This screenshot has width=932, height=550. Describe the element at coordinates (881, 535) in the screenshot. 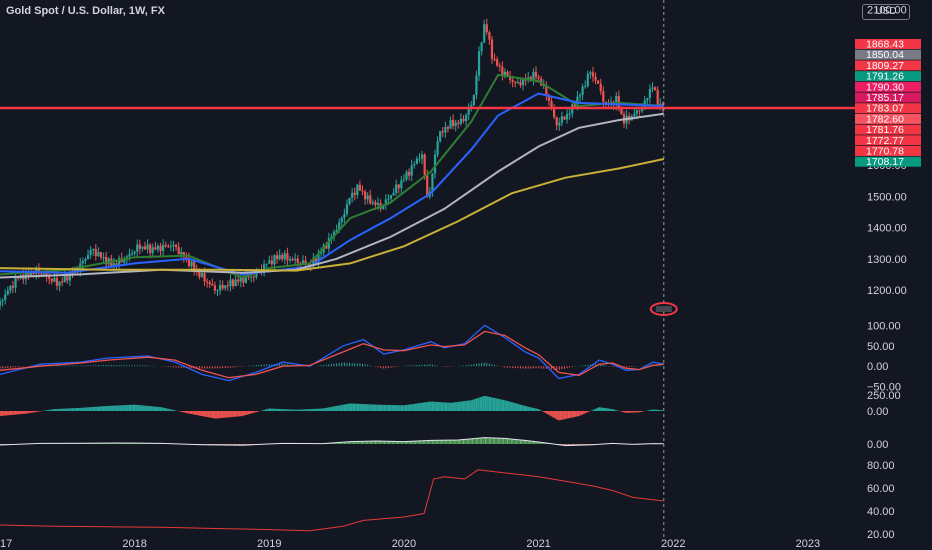

I see `indicator-axis-tick: 20.00` at that location.